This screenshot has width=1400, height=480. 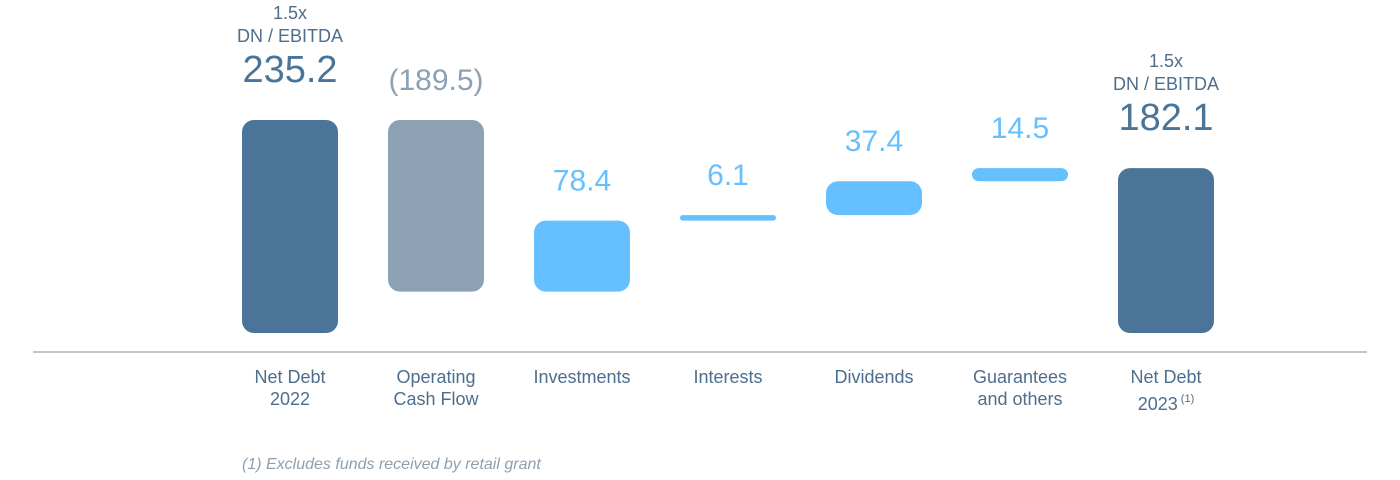 I want to click on category-label: Investments, so click(x=582, y=377).